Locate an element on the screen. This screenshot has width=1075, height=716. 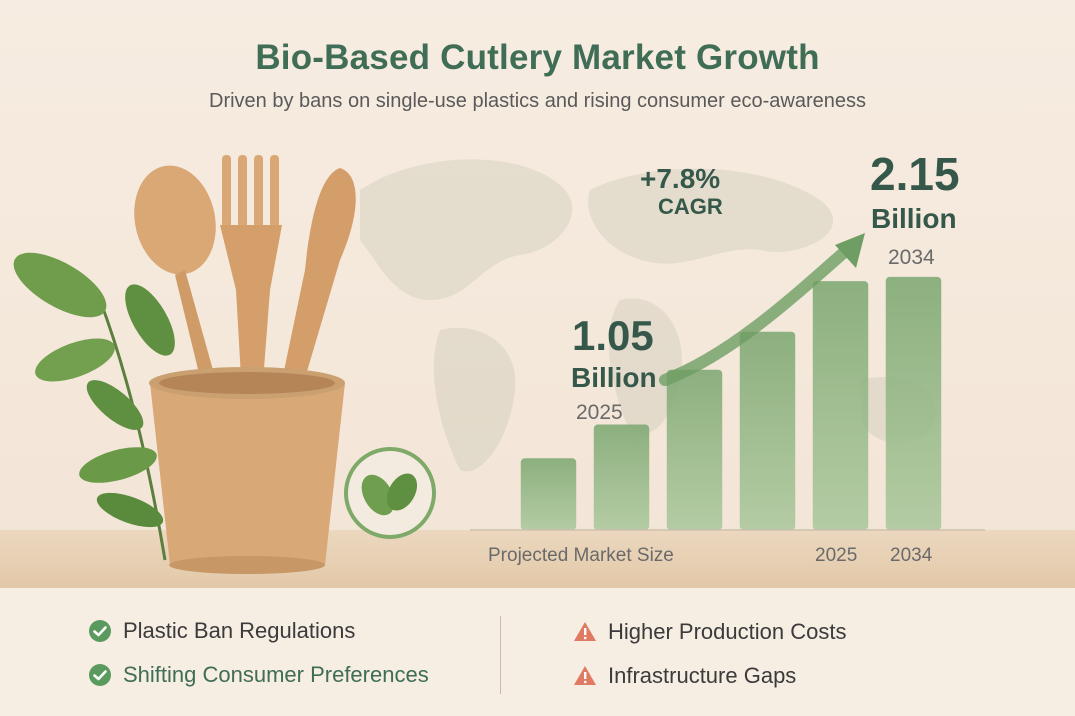
recycle-leaf-badge-icon is located at coordinates (390, 493).